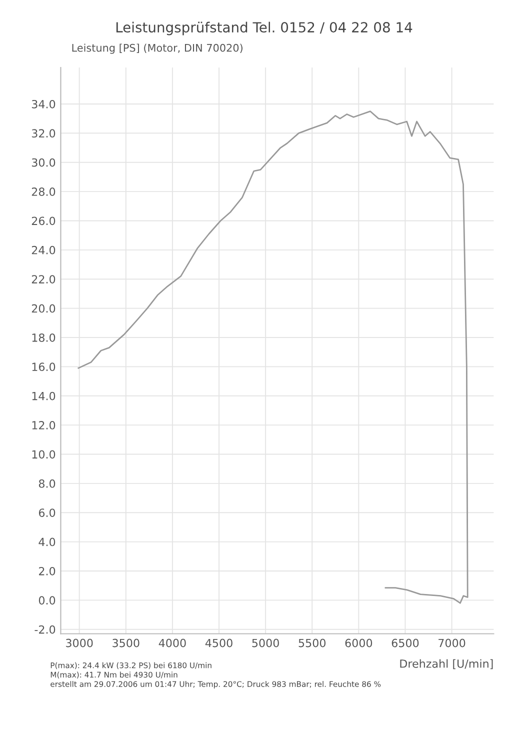 The image size is (528, 750). Describe the element at coordinates (44, 367) in the screenshot. I see `y-tick-label: 16.0` at that location.